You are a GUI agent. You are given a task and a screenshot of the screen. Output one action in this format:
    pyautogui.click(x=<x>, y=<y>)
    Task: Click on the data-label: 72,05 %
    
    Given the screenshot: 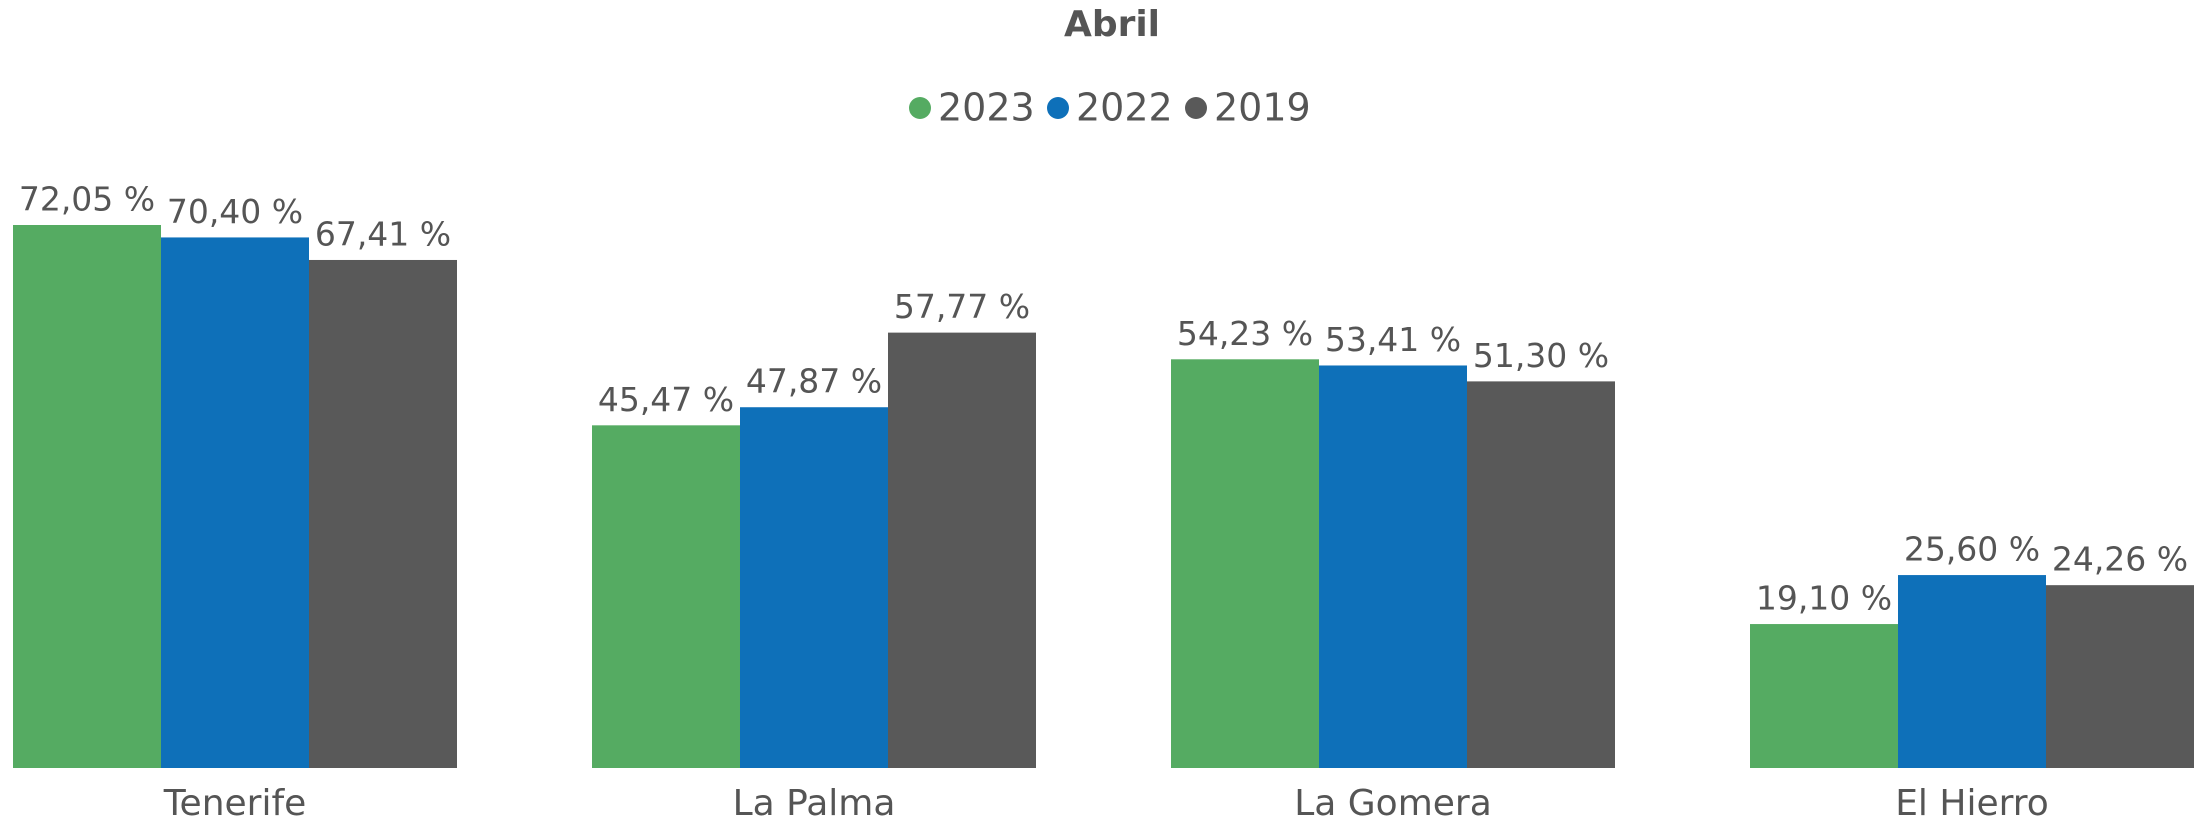 What is the action you would take?
    pyautogui.click(x=87, y=199)
    